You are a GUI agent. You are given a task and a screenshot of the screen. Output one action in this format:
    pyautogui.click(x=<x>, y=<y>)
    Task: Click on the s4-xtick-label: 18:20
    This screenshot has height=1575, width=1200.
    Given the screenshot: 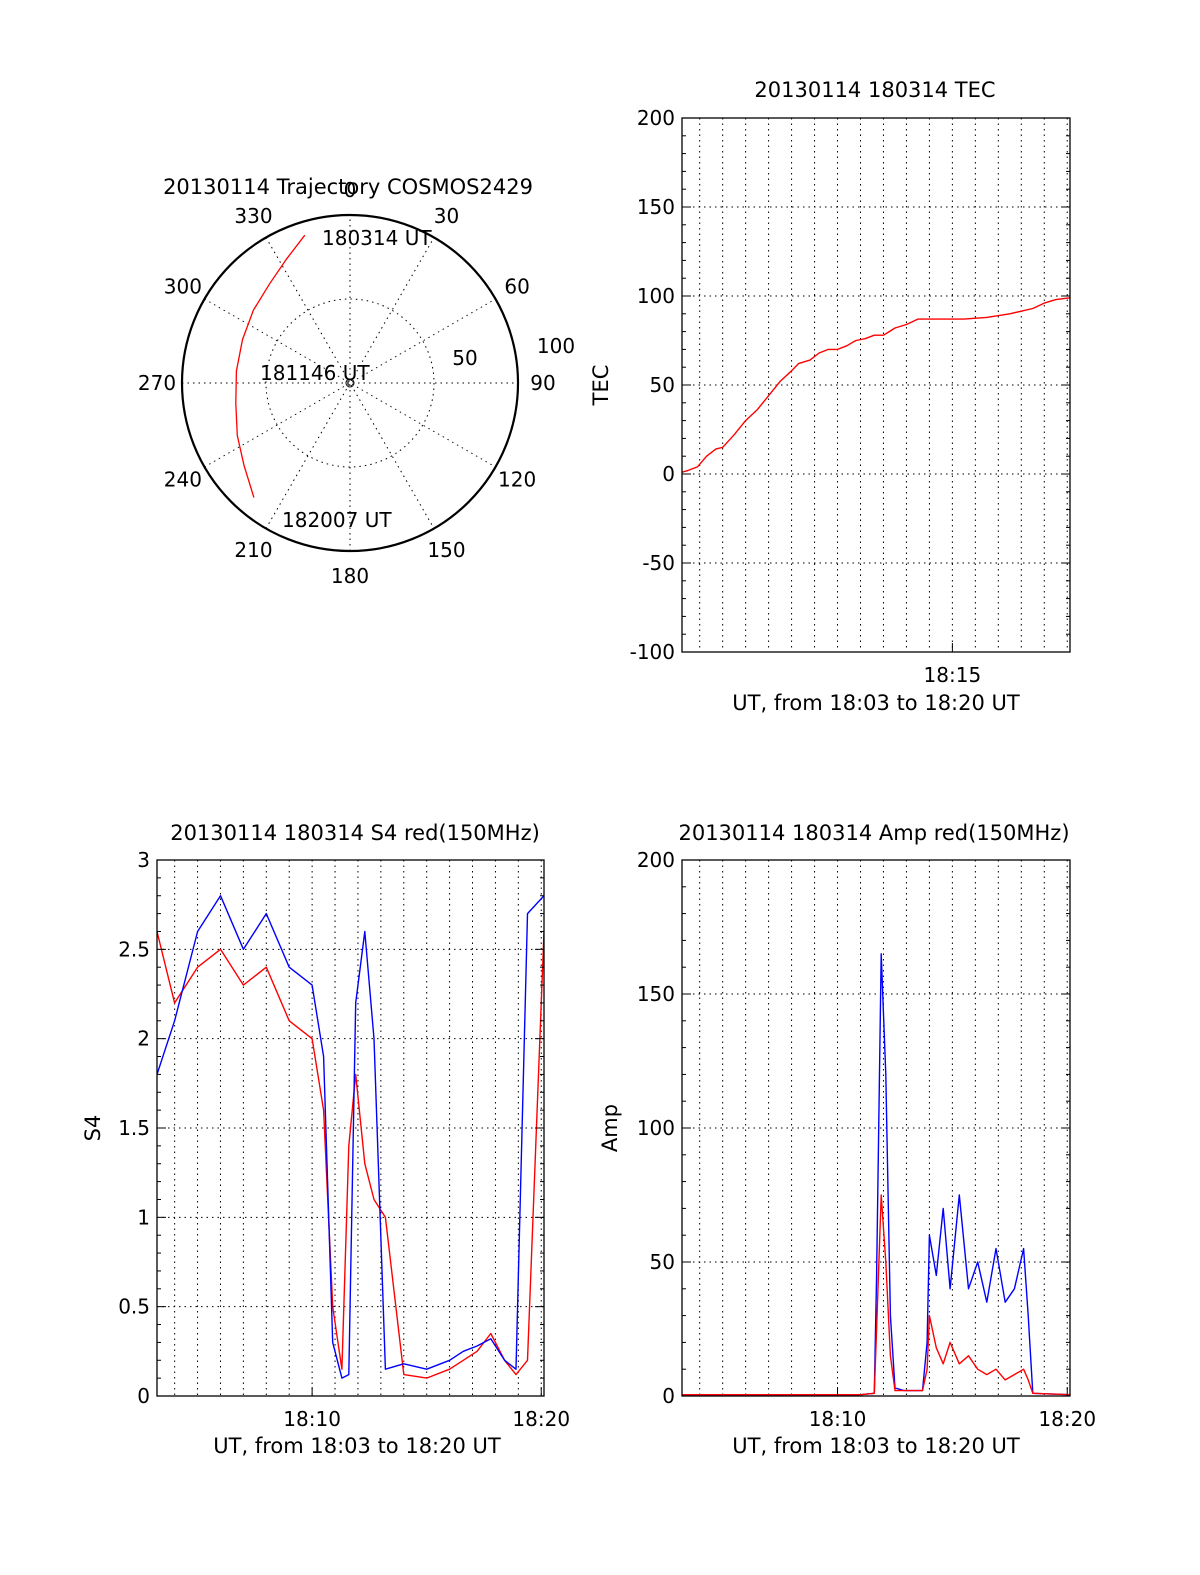 What is the action you would take?
    pyautogui.click(x=541, y=1419)
    